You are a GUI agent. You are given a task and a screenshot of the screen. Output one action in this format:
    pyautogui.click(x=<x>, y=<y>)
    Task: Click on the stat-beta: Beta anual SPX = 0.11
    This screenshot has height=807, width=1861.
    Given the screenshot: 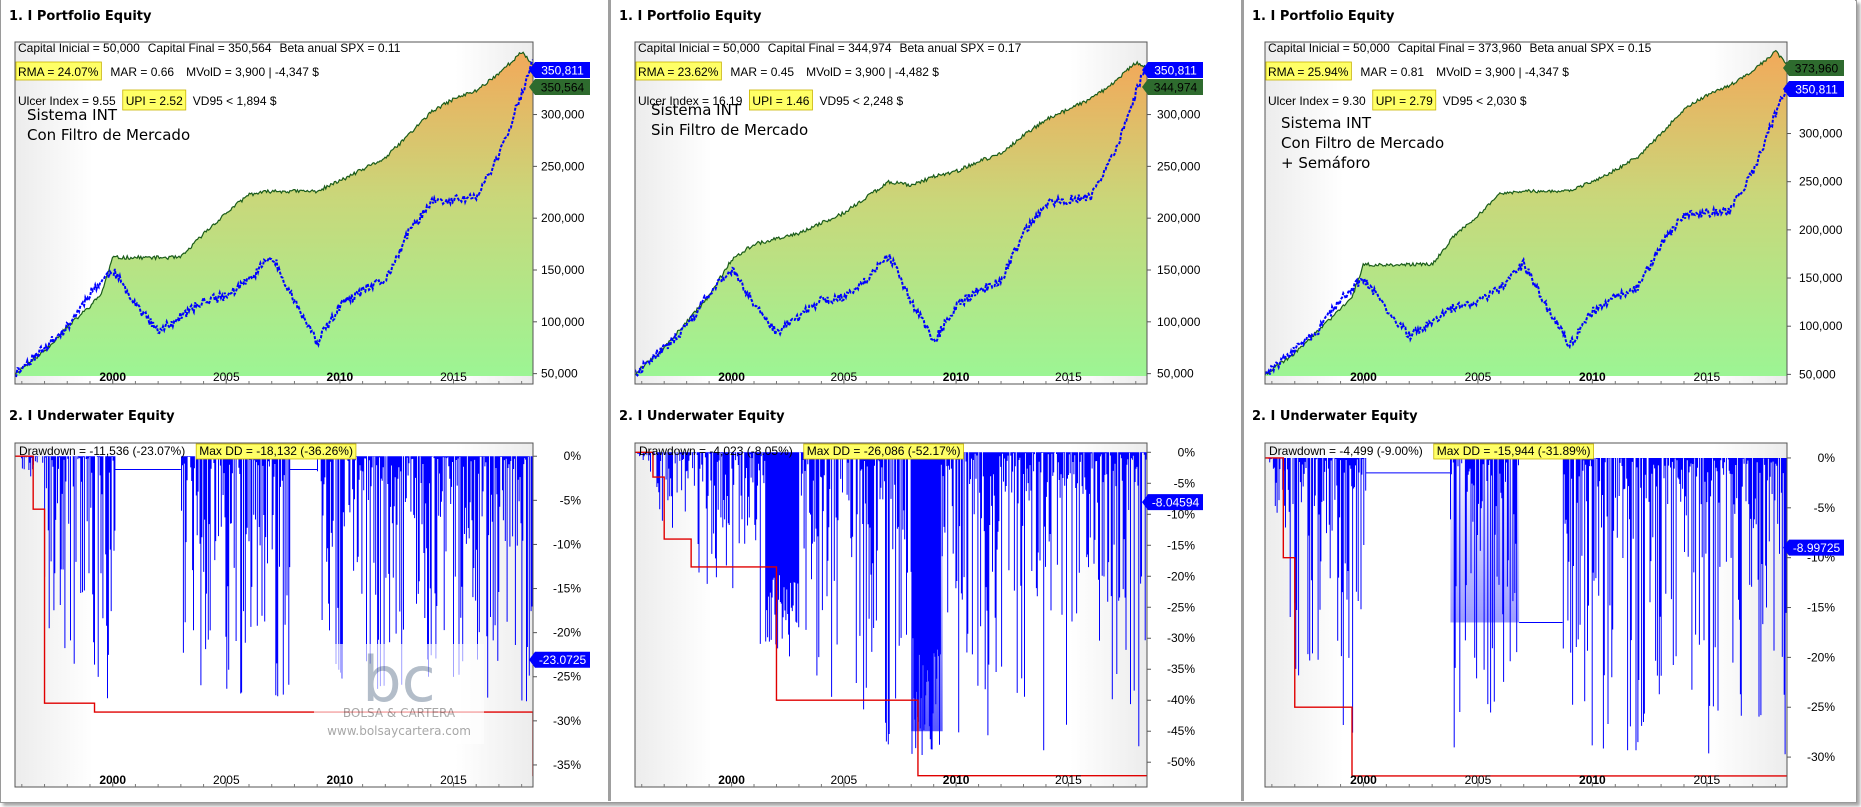 What is the action you would take?
    pyautogui.click(x=340, y=48)
    